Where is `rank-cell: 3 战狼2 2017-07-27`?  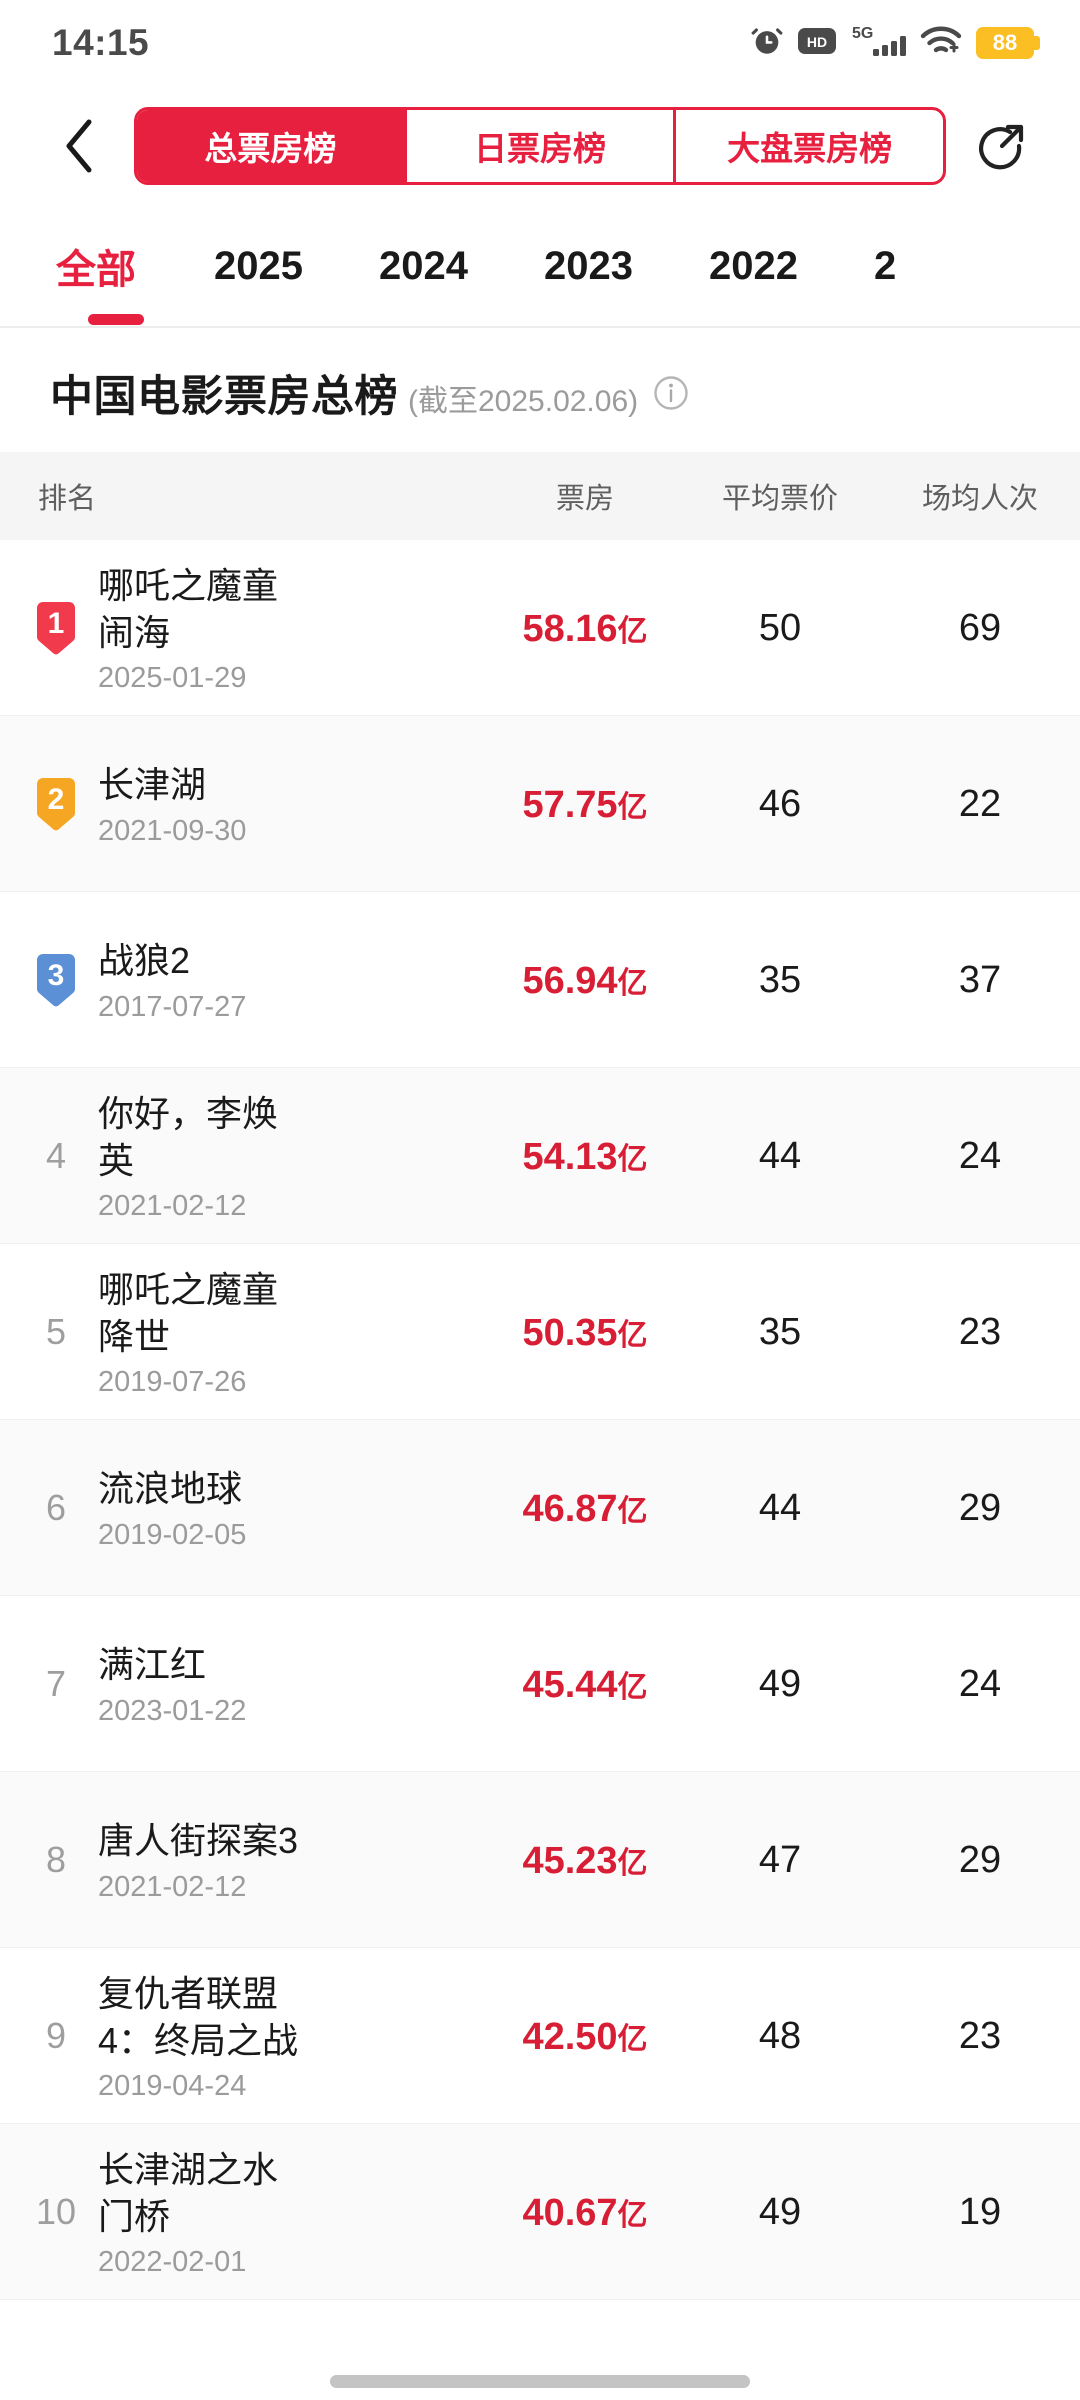
rank-cell: 3 战狼2 2017-07-27 is located at coordinates (150, 979).